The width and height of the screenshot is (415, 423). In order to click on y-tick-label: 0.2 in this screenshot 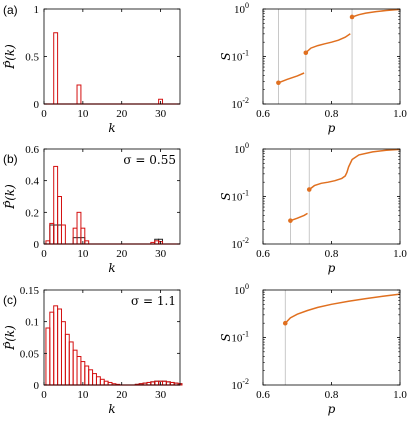, I will do `click(32, 213)`.